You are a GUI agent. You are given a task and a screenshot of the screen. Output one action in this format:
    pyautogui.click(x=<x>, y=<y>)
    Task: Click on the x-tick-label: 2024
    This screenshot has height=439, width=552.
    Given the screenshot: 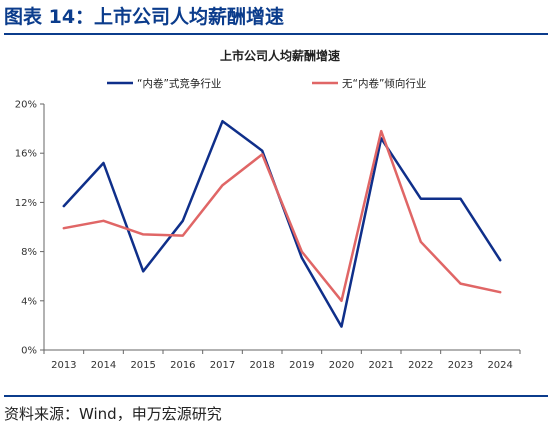 What is the action you would take?
    pyautogui.click(x=499, y=365)
    